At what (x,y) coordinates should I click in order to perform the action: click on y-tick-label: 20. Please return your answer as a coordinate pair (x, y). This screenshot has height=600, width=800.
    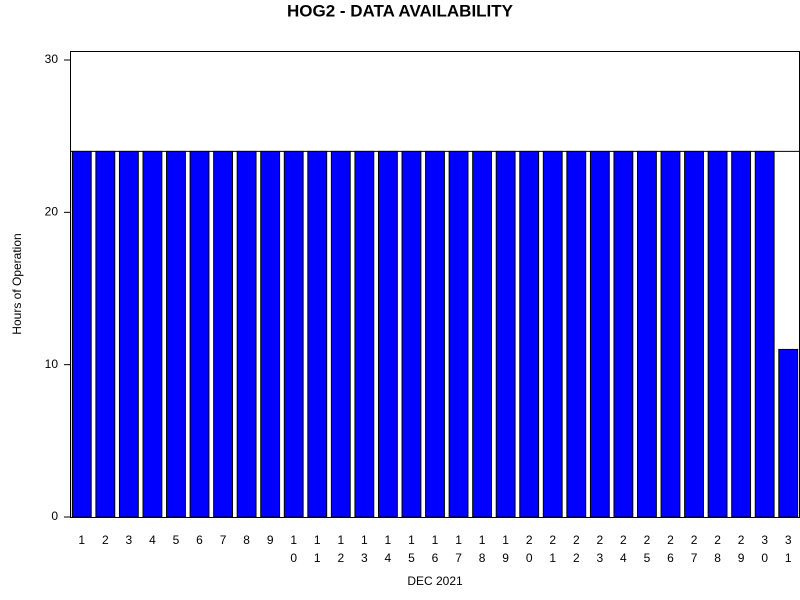
    Looking at the image, I should click on (52, 212).